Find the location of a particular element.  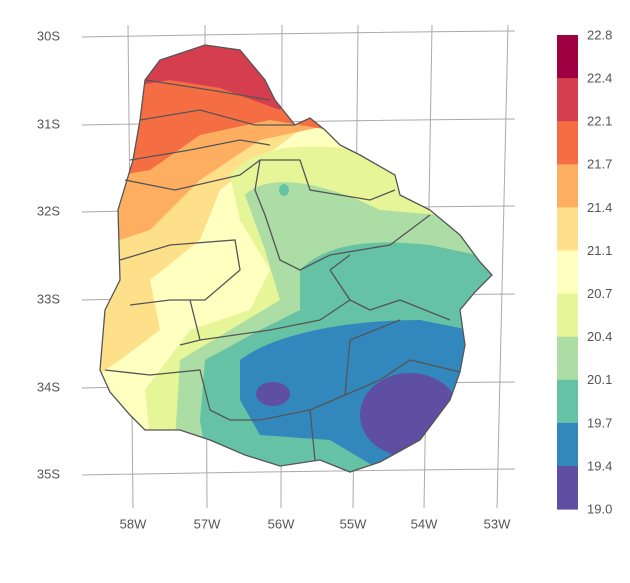

legend-label: 21.1 is located at coordinates (599, 250).